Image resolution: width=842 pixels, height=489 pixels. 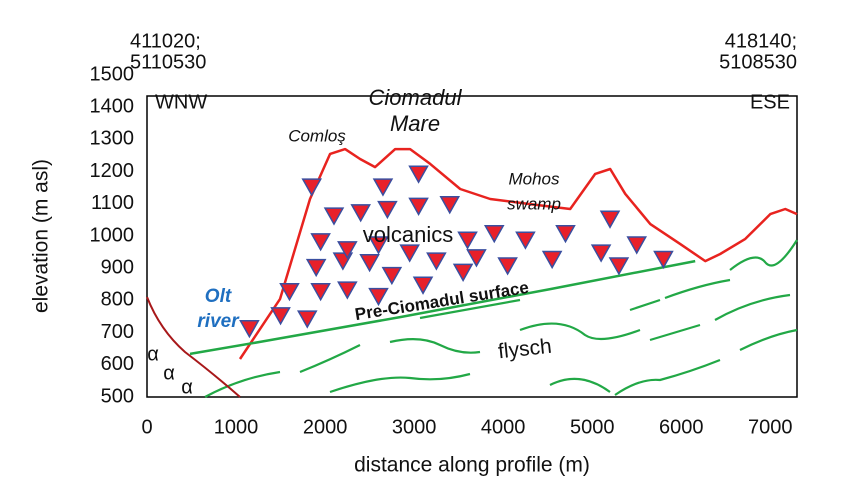 I want to click on annotation: volcanics, so click(x=408, y=234).